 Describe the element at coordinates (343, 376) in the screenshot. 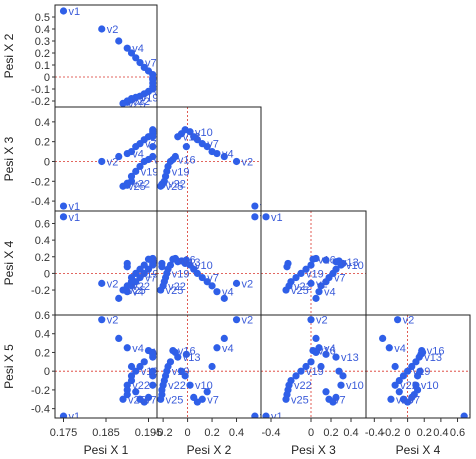

I see `data-point-v11` at that location.